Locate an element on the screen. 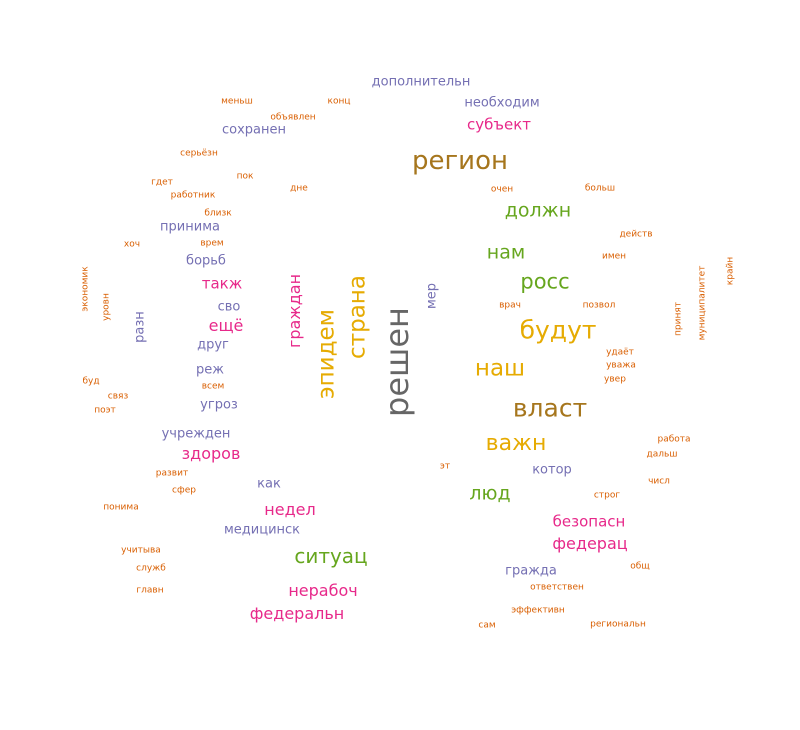 The width and height of the screenshot is (800, 730). word-cloud-word: здоров is located at coordinates (211, 453).